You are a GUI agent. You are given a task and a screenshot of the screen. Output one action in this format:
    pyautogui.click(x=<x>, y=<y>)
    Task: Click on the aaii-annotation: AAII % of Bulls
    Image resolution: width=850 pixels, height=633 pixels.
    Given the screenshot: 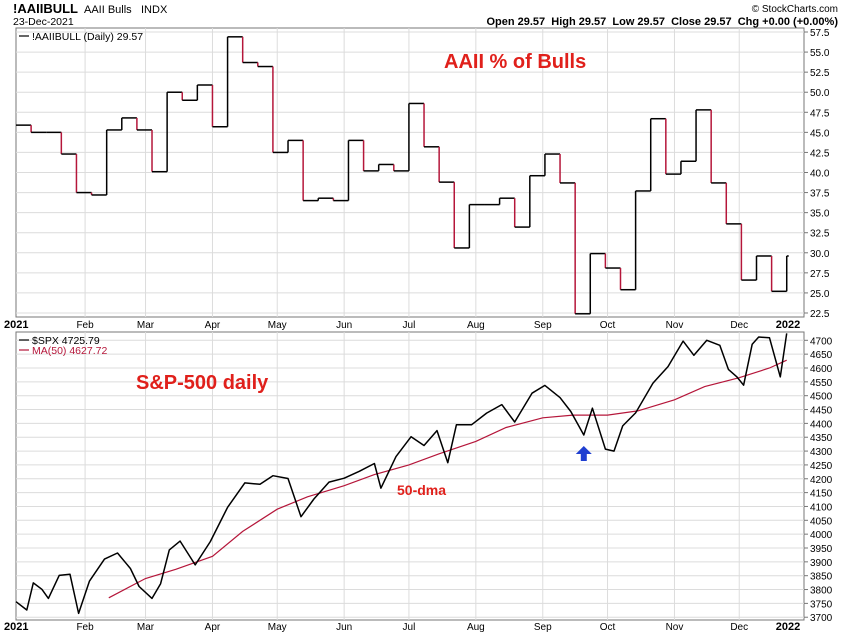 What is the action you would take?
    pyautogui.click(x=515, y=62)
    